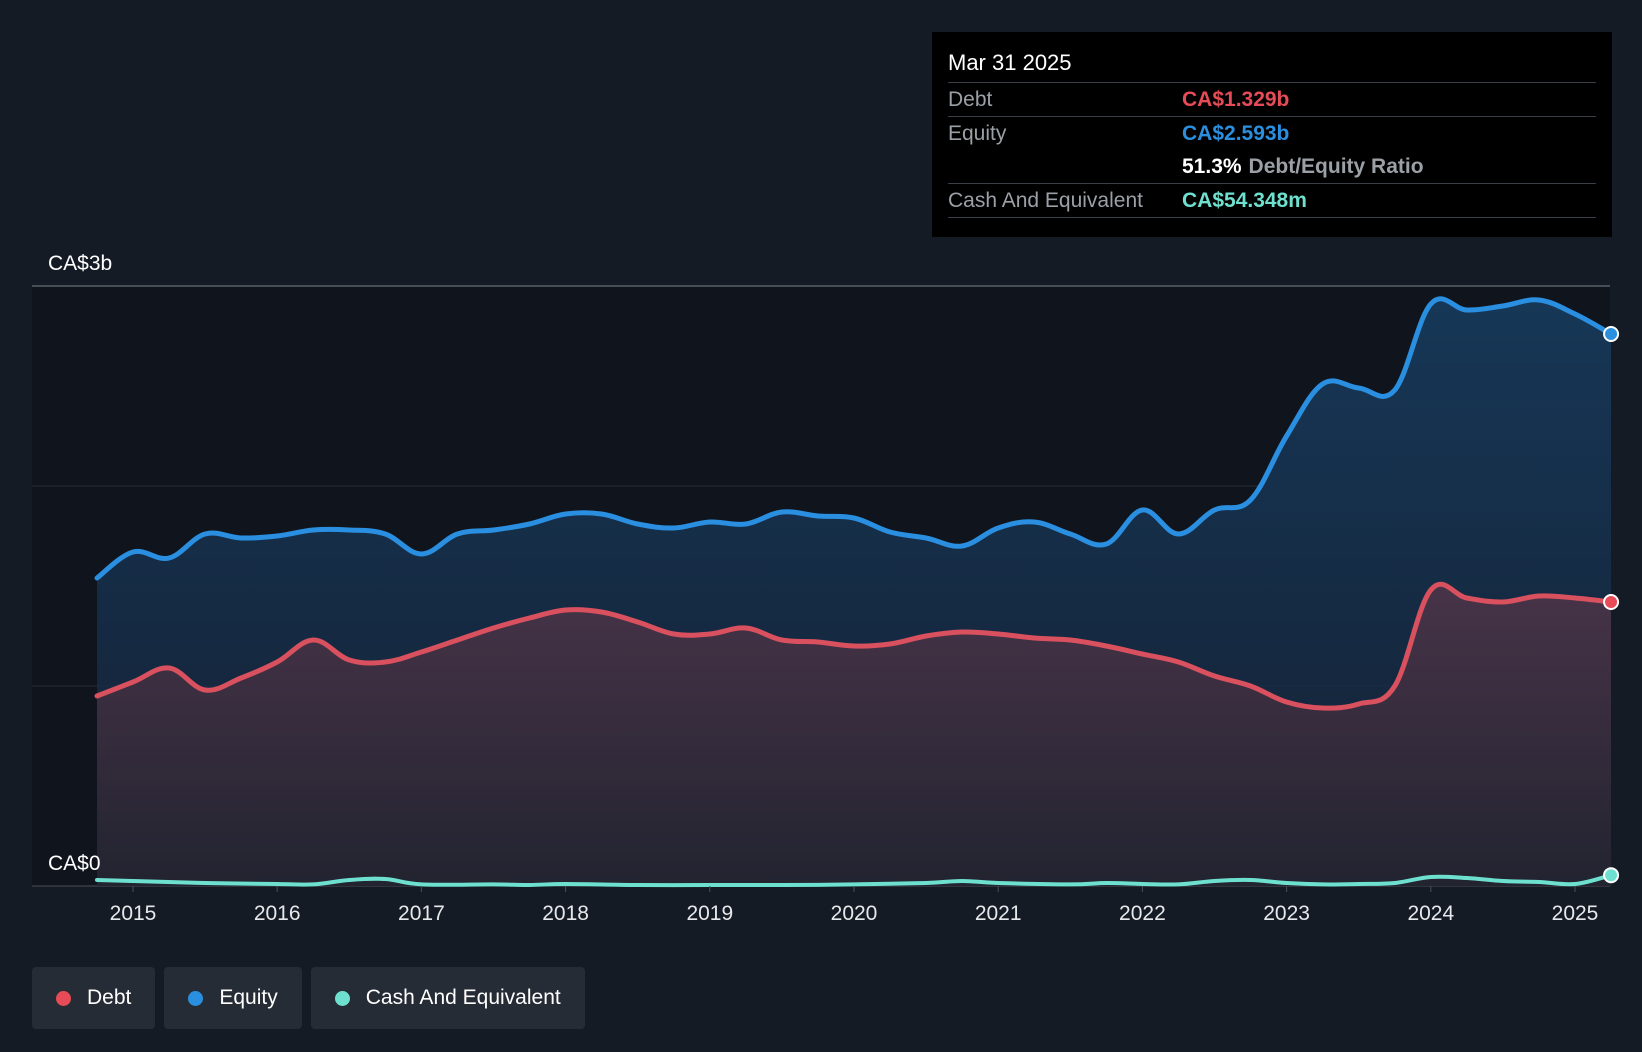 The image size is (1642, 1052). Describe the element at coordinates (248, 997) in the screenshot. I see `legend-equity-label: Equity` at that location.